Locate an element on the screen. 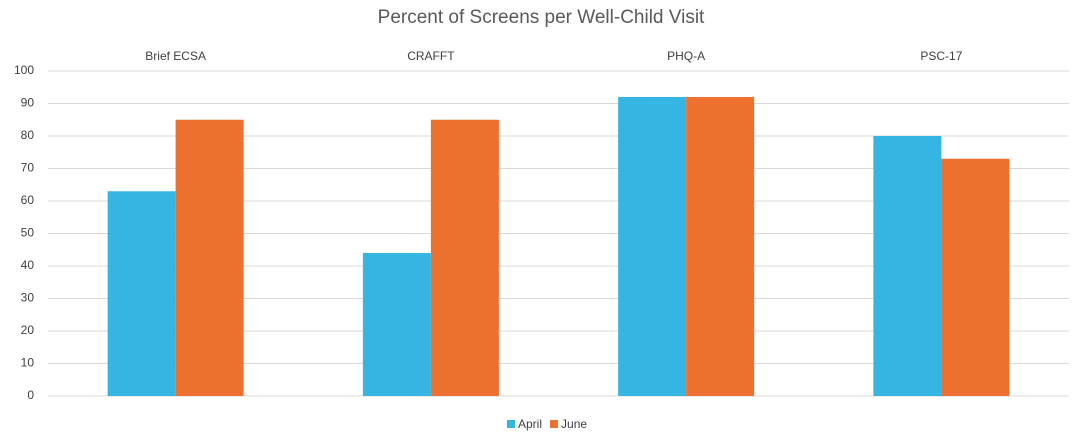  category-label: CRAFFT is located at coordinates (431, 56).